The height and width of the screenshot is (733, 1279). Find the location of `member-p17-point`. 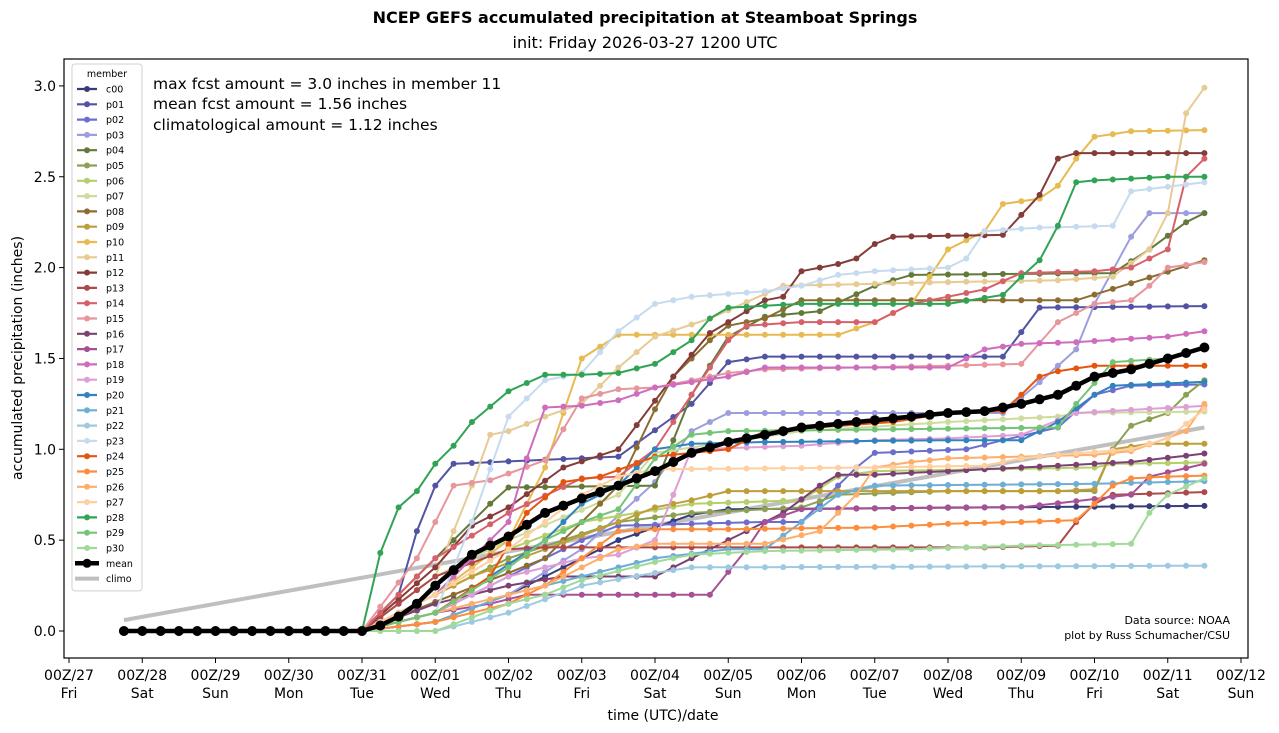

member-p17-point is located at coordinates (1112, 496).